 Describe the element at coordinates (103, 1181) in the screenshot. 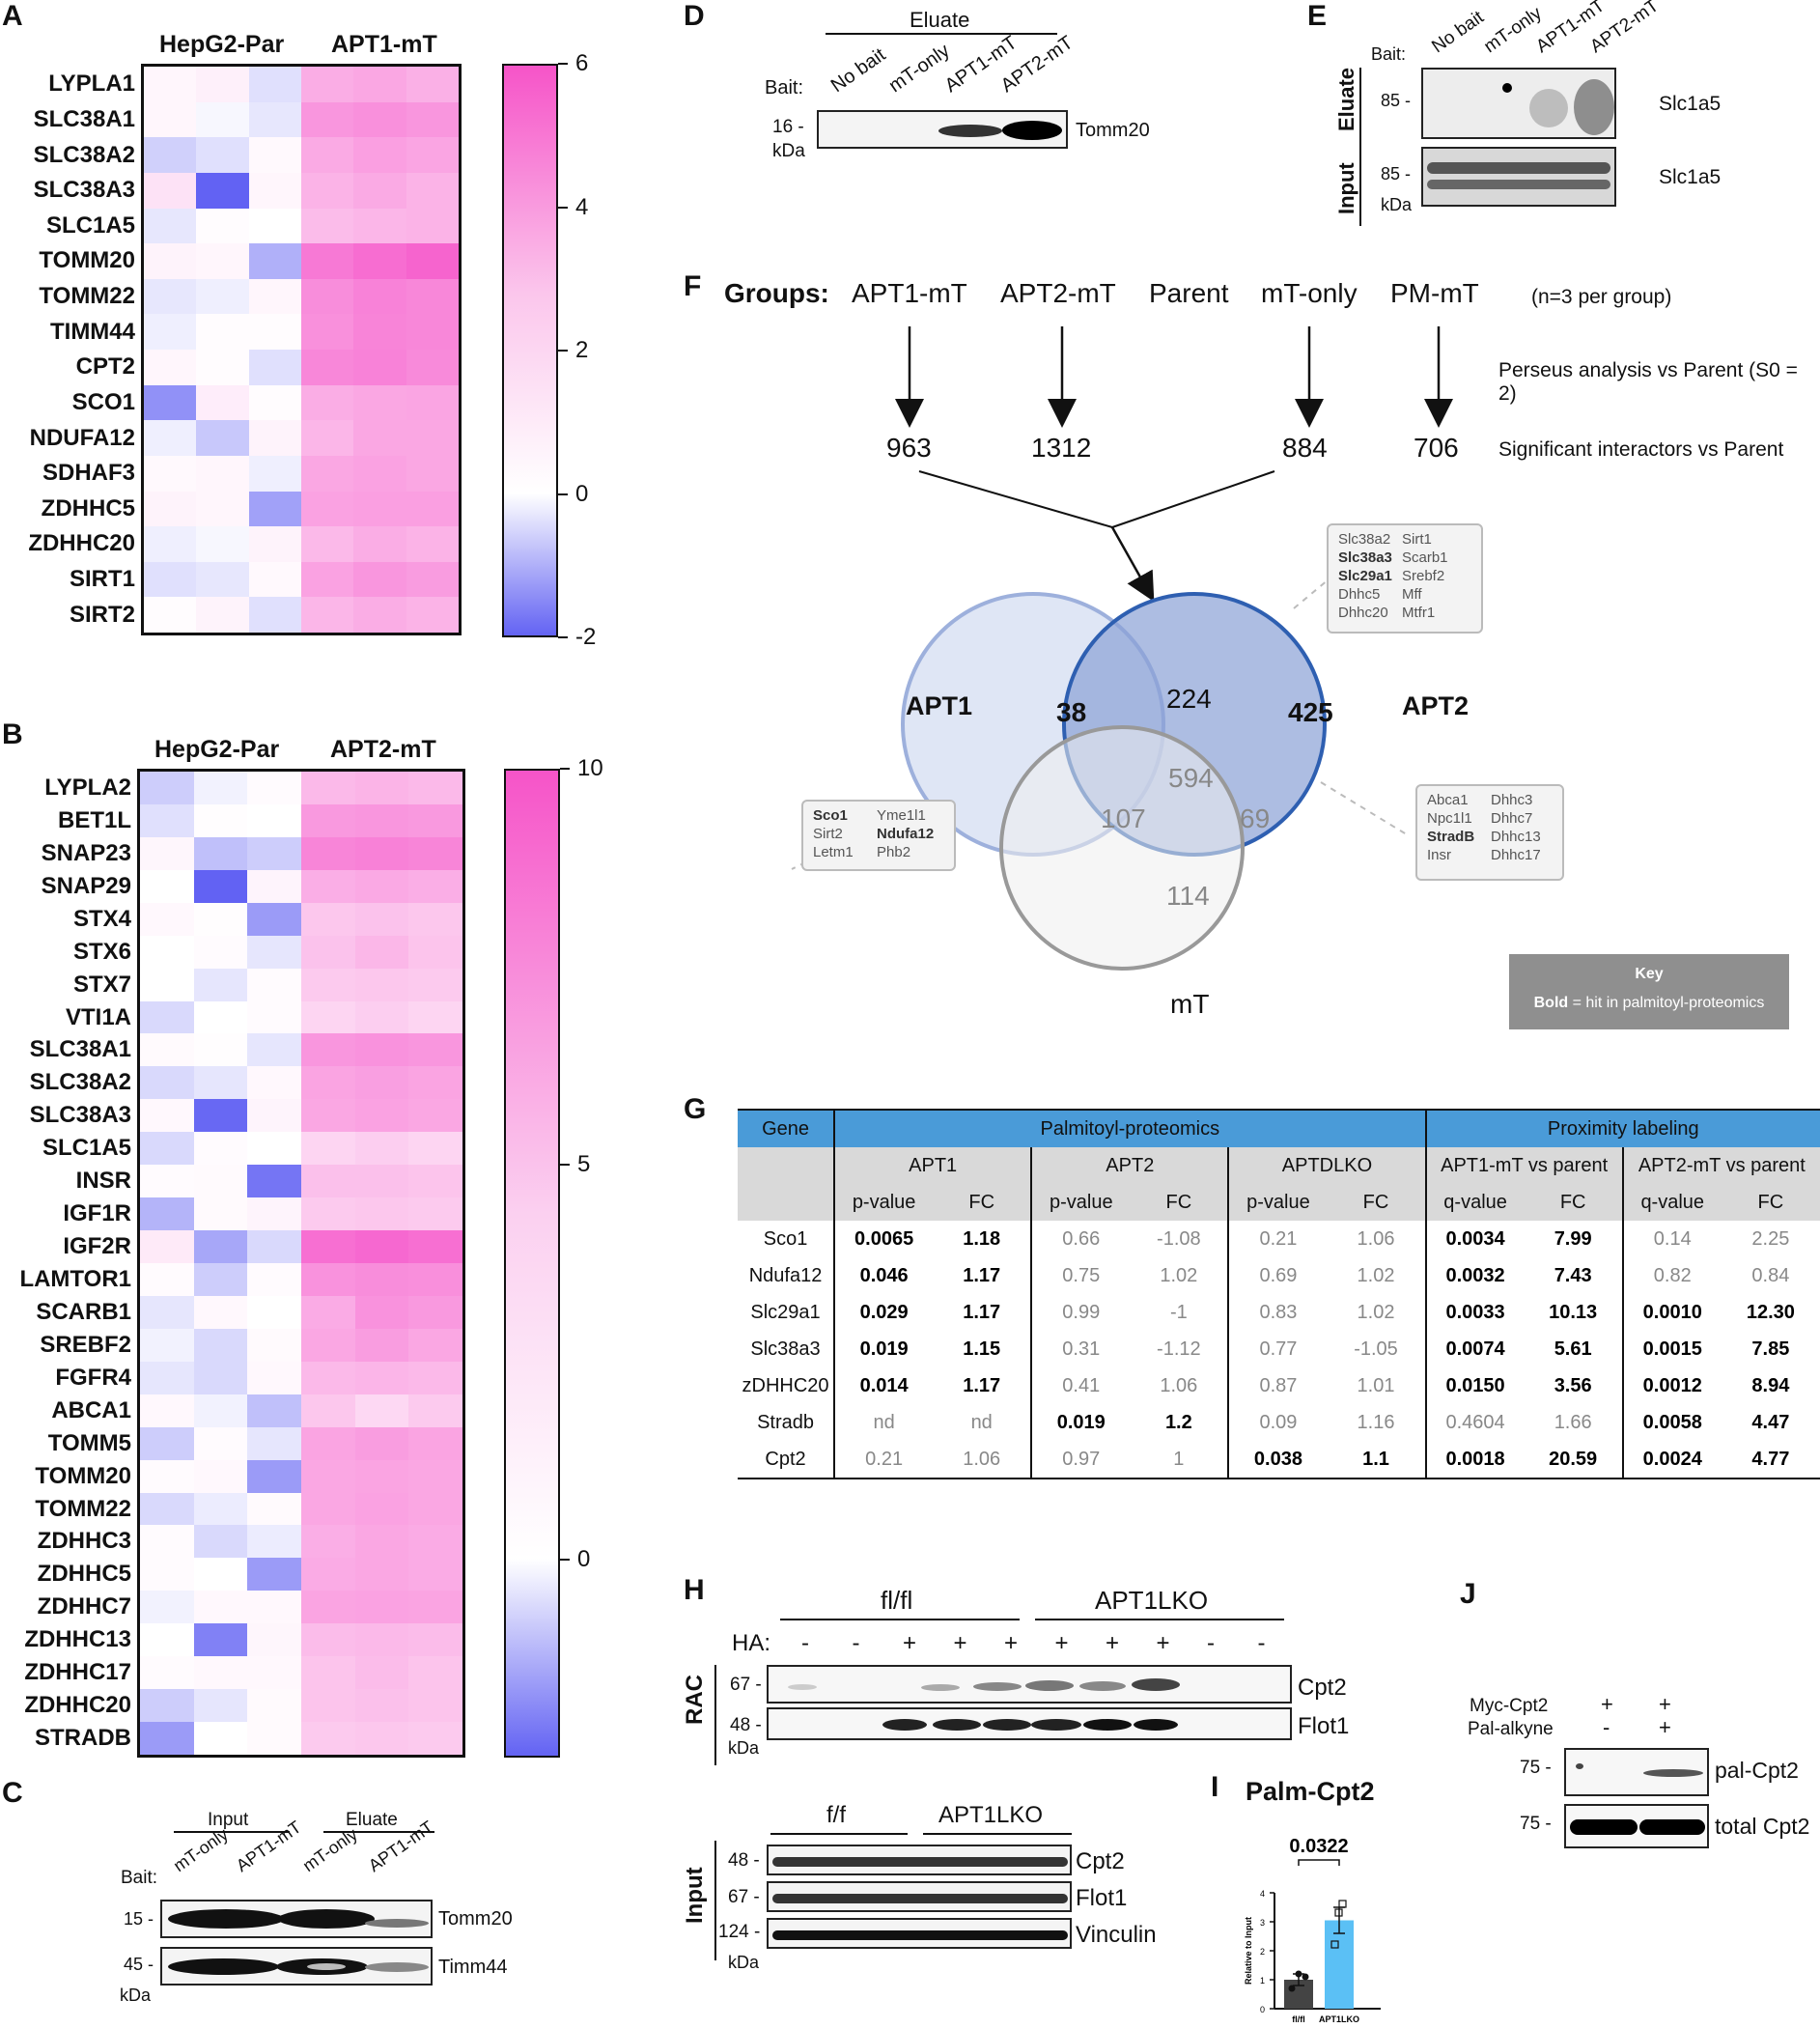

I see `panel-b-gene-label: INSR` at that location.